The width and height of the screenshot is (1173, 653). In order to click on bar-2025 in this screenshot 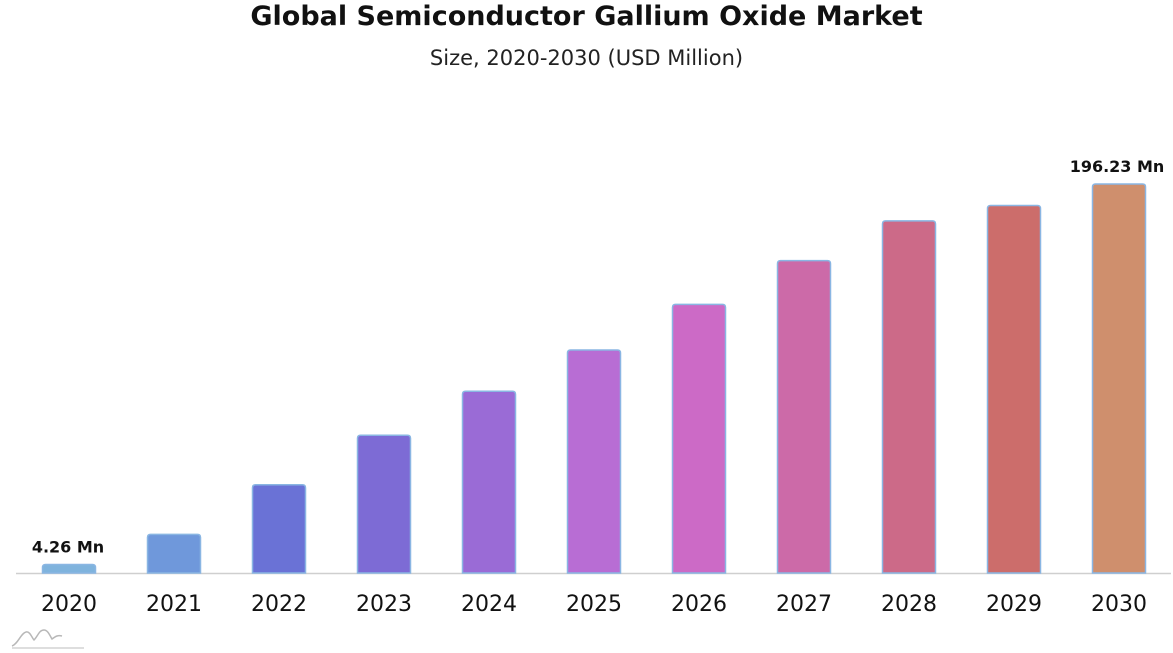, I will do `click(594, 461)`.